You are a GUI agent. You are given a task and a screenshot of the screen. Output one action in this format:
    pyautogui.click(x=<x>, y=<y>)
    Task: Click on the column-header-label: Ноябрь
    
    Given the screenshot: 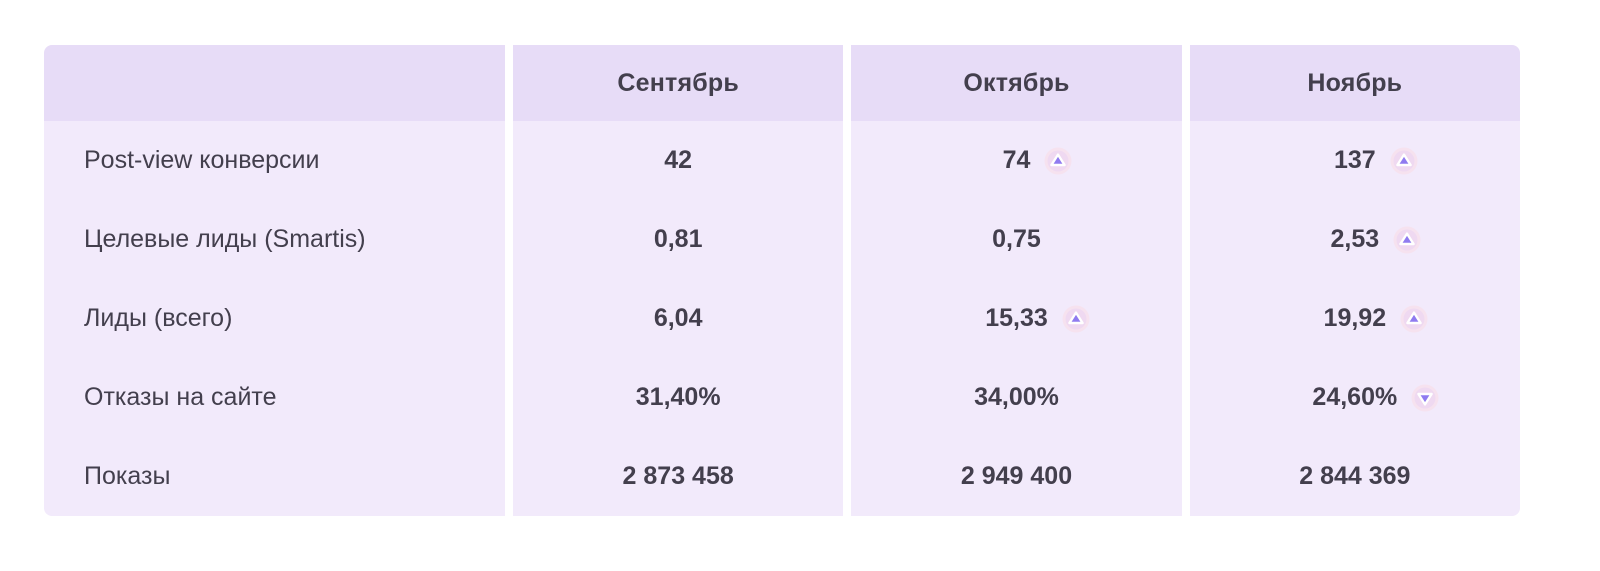 What is the action you would take?
    pyautogui.click(x=1355, y=82)
    